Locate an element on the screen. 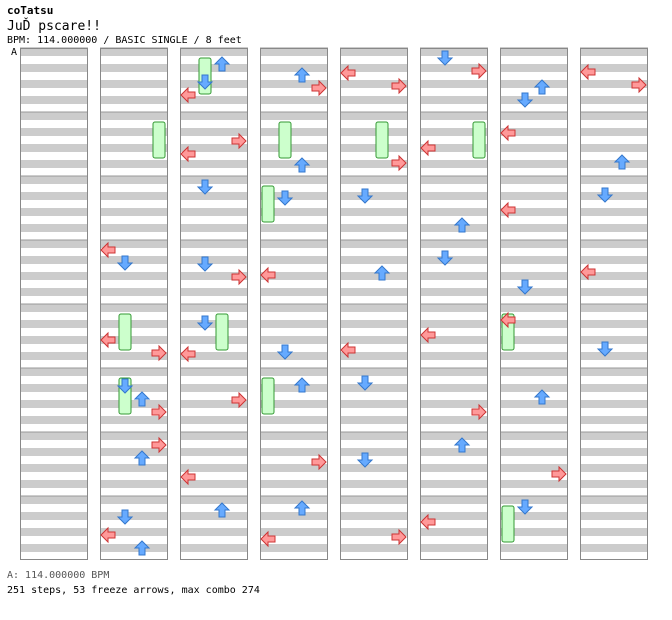  chart-column-border is located at coordinates (374, 304).